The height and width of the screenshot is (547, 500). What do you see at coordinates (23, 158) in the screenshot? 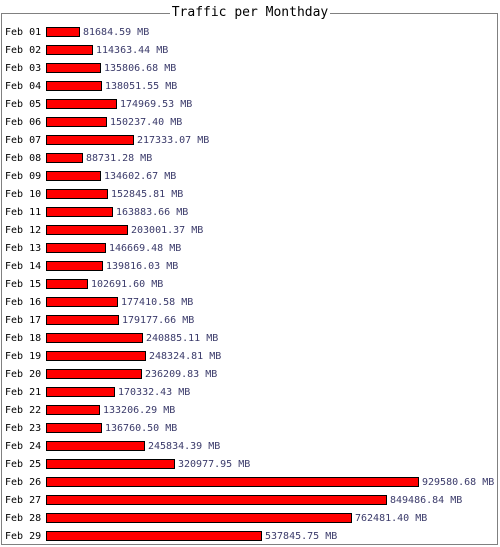
I see `category-label: Feb 08` at bounding box center [23, 158].